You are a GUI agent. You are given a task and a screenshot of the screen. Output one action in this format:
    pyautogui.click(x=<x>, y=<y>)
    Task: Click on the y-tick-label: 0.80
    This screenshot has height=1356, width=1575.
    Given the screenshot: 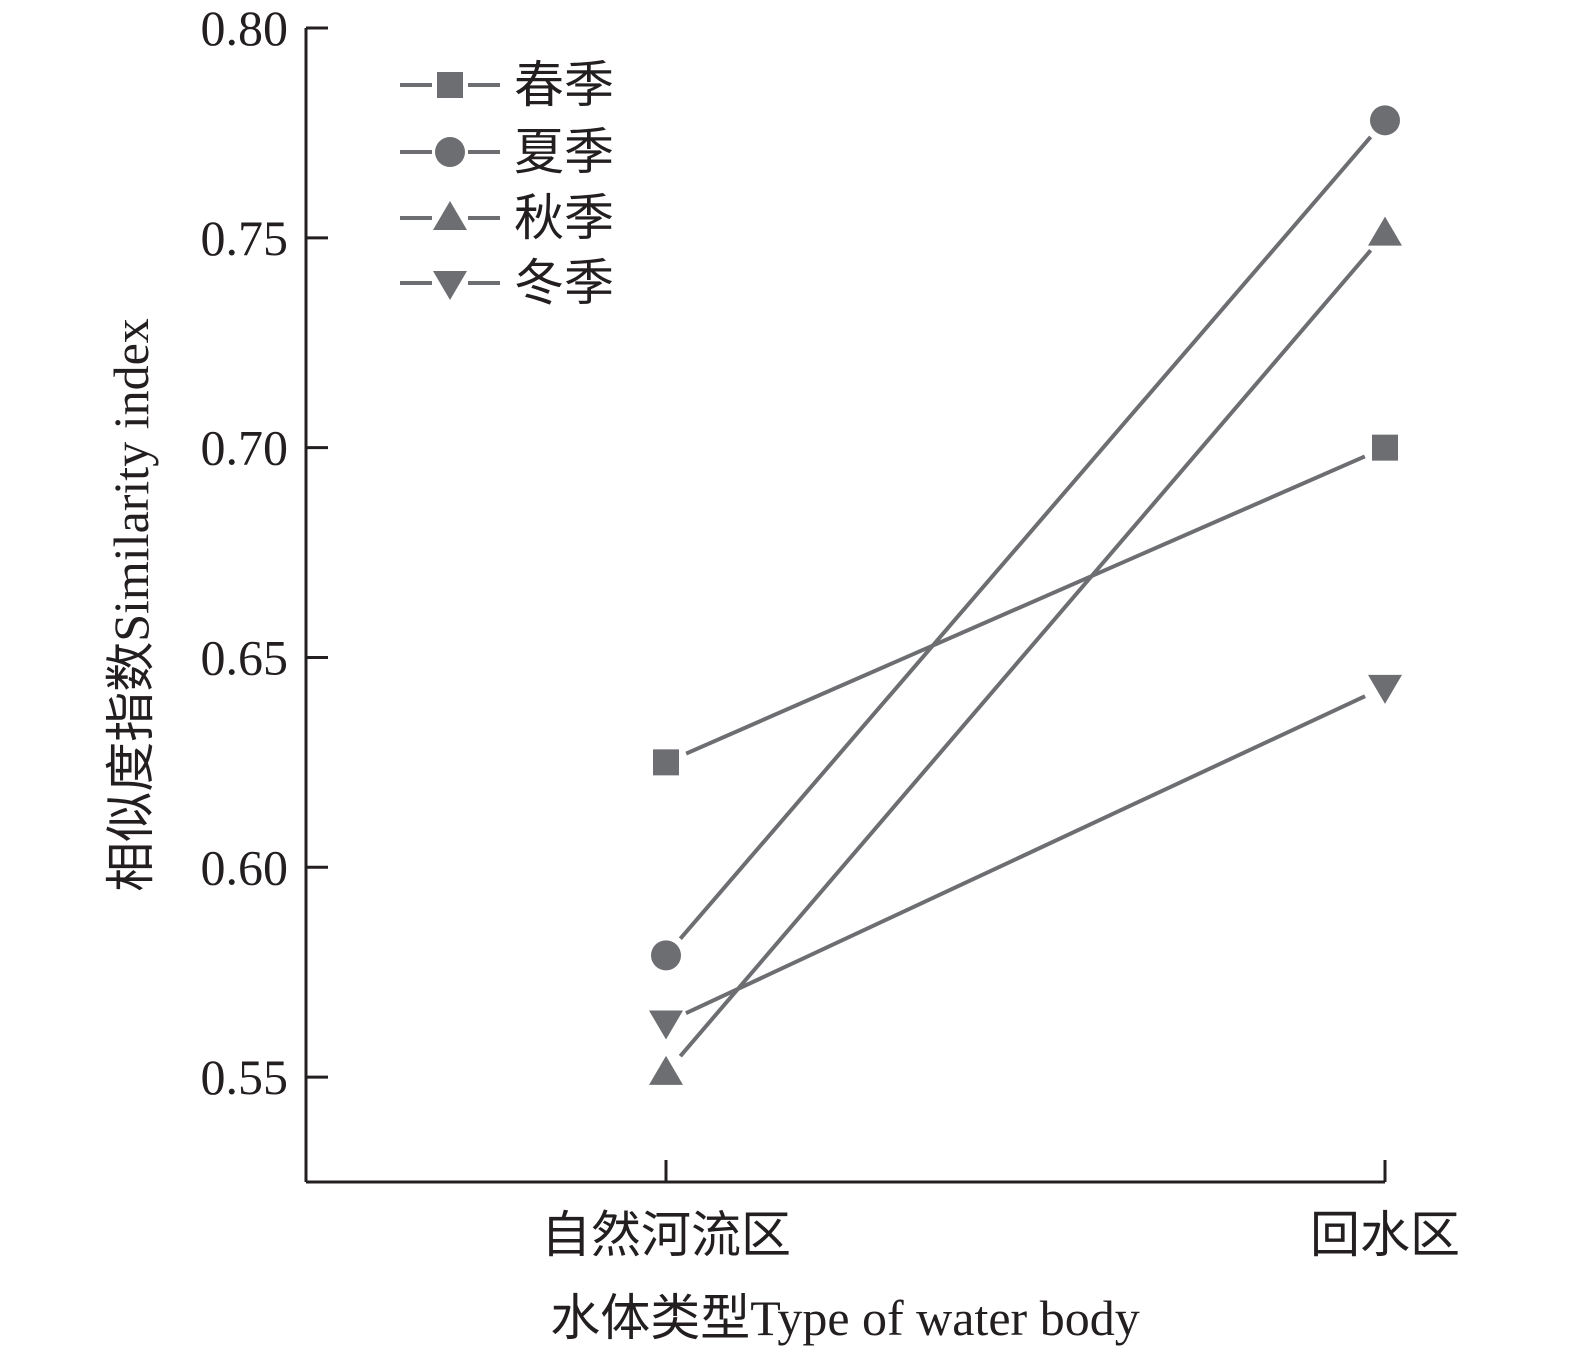 What is the action you would take?
    pyautogui.click(x=245, y=28)
    